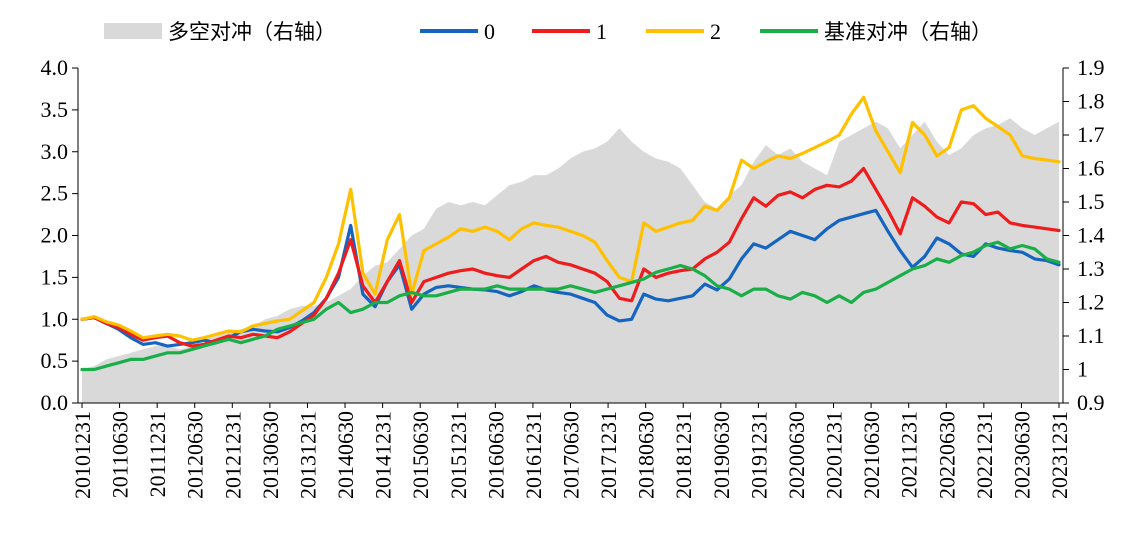 This screenshot has width=1125, height=537. What do you see at coordinates (120, 454) in the screenshot?
I see `x-tick-label: 20110630` at bounding box center [120, 454].